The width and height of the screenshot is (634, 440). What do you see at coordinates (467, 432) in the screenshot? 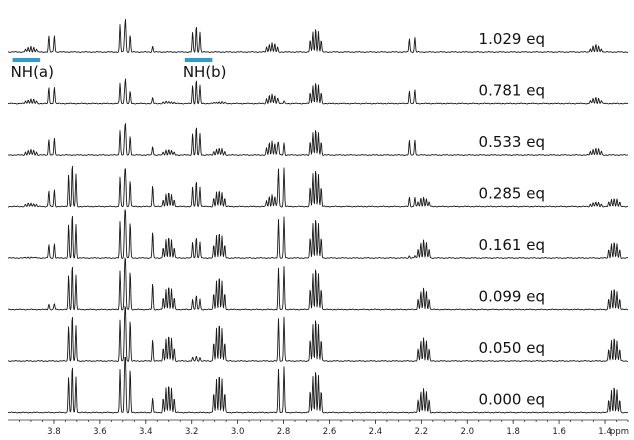
I see `tick-label: 2.0` at bounding box center [467, 432].